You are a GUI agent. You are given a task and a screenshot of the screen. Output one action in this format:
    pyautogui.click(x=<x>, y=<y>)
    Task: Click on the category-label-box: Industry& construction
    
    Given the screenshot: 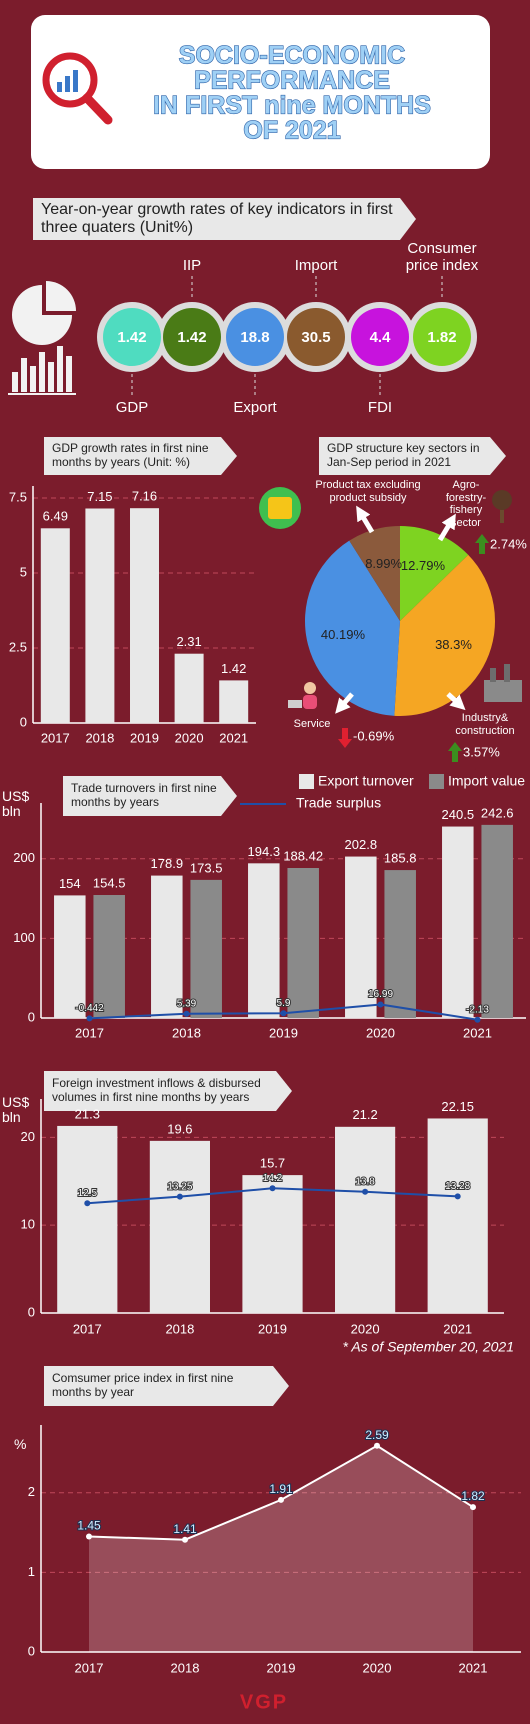 What is the action you would take?
    pyautogui.click(x=485, y=724)
    